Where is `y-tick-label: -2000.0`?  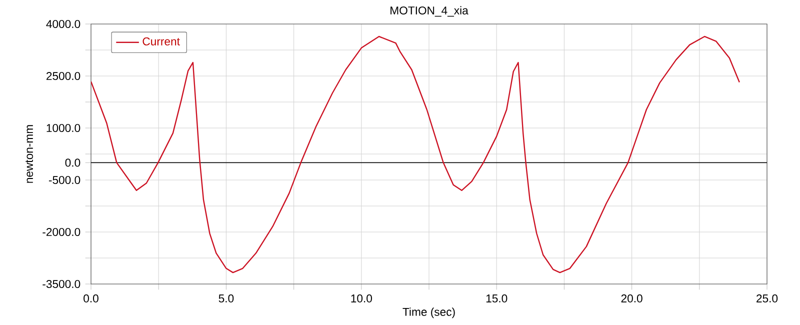 y-tick-label: -2000.0 is located at coordinates (61, 232).